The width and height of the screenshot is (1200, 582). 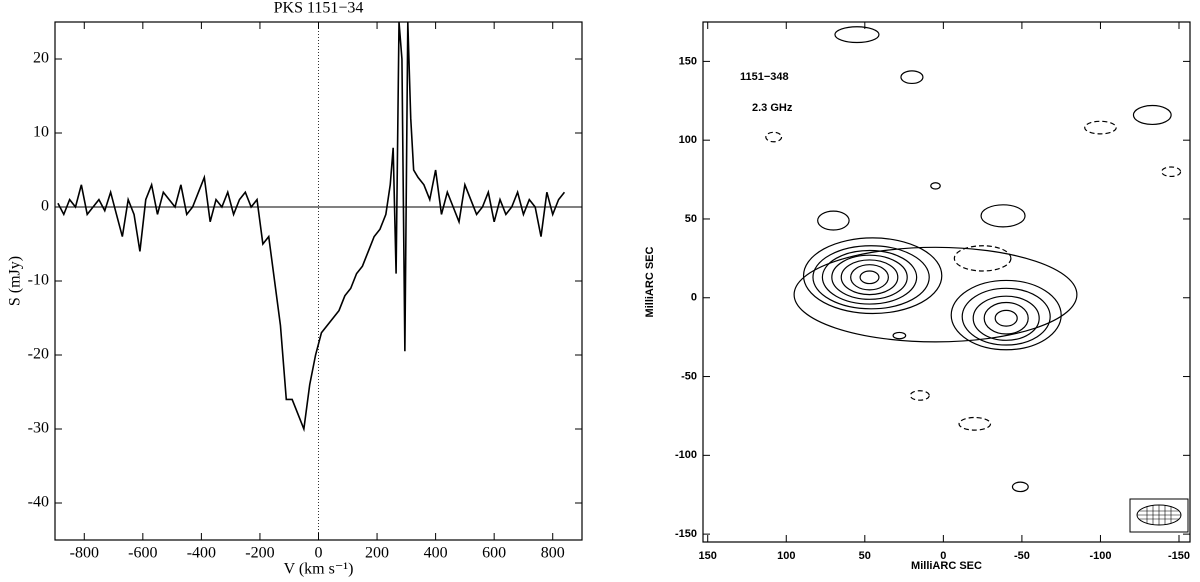 What do you see at coordinates (142, 553) in the screenshot?
I see `x-tick-label: -600` at bounding box center [142, 553].